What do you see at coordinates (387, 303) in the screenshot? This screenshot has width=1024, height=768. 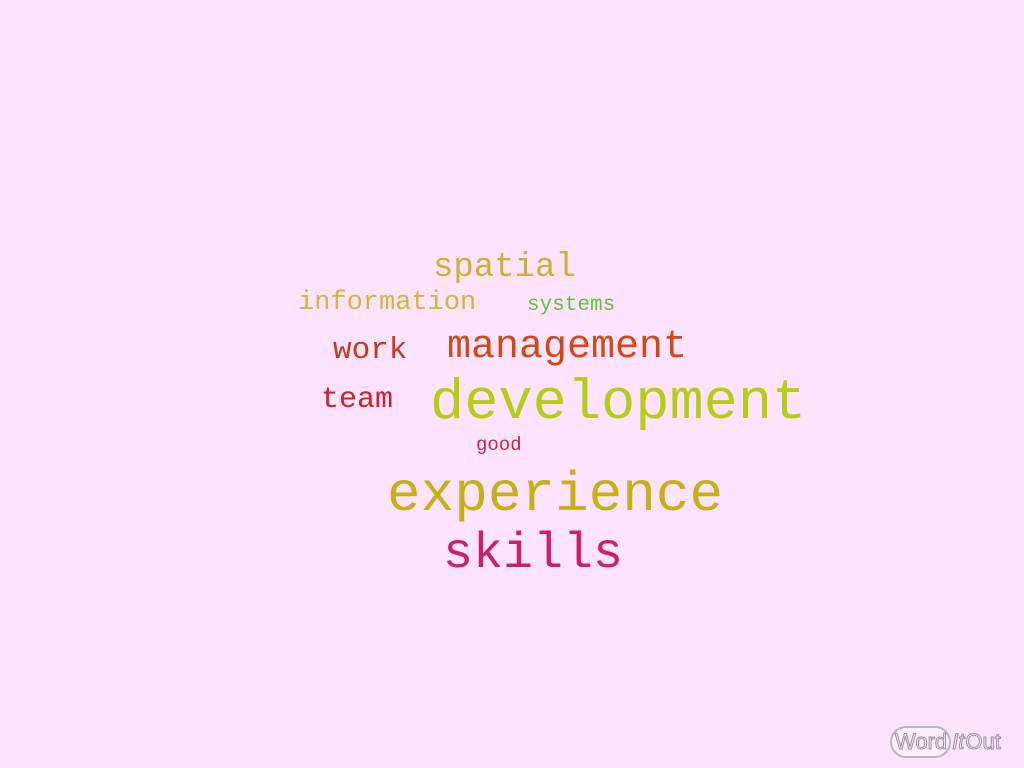 I see `word-information: information` at bounding box center [387, 303].